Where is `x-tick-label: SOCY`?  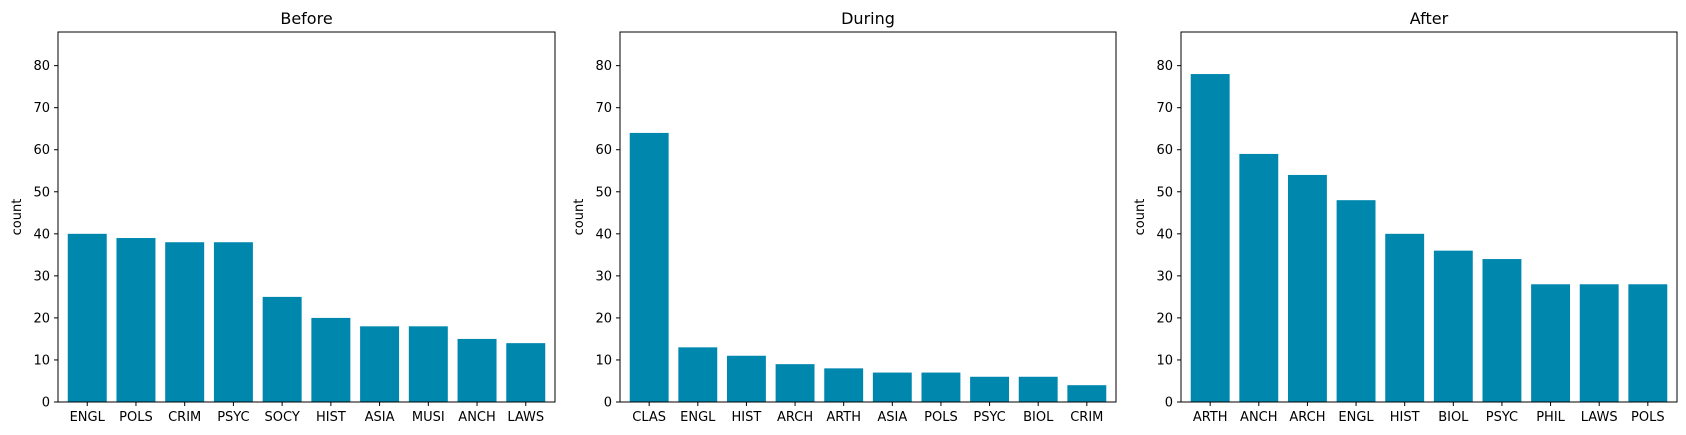 x-tick-label: SOCY is located at coordinates (281, 417).